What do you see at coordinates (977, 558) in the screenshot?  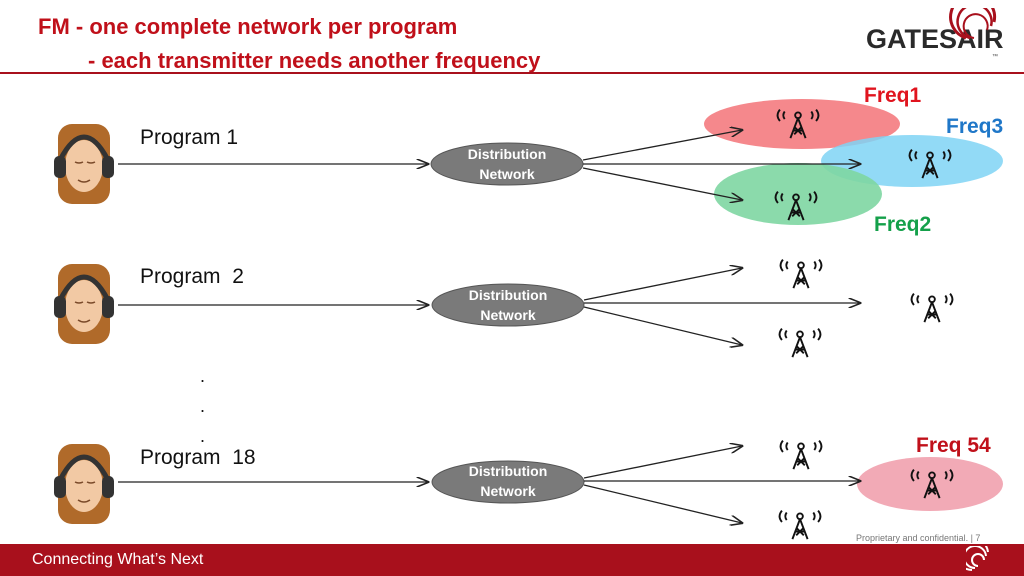 I see `footer-logo-arc-icon` at bounding box center [977, 558].